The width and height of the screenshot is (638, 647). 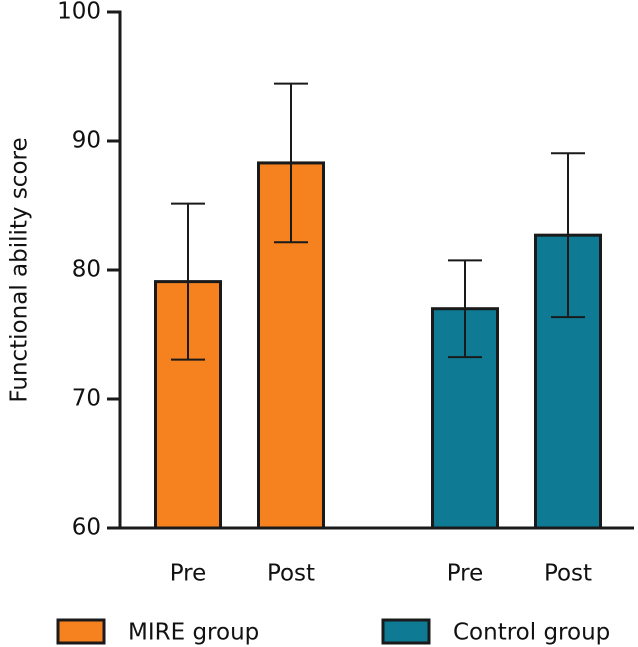 What do you see at coordinates (86, 270) in the screenshot?
I see `y-tick-label: 80` at bounding box center [86, 270].